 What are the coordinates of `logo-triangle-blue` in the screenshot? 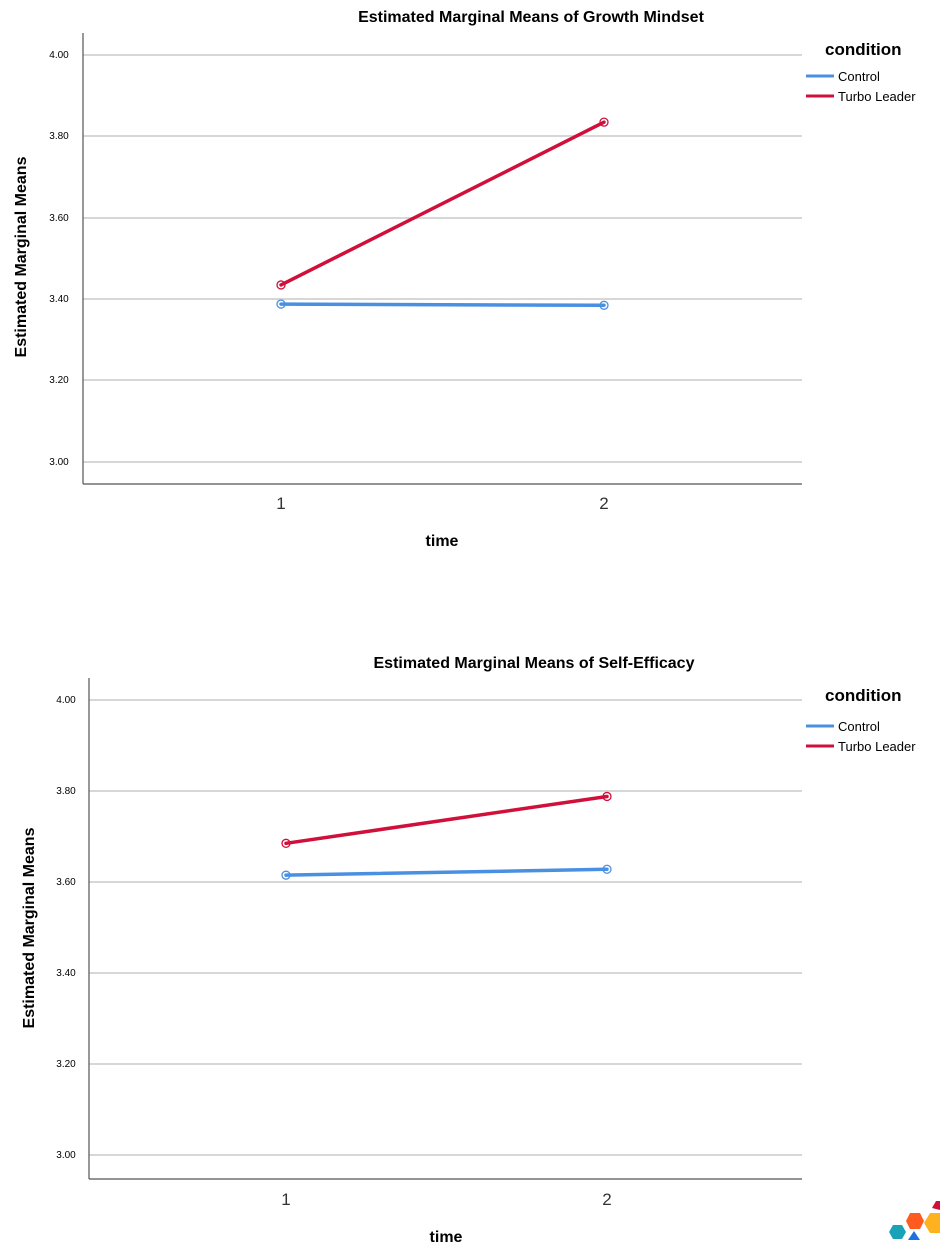 It's located at (914, 1235).